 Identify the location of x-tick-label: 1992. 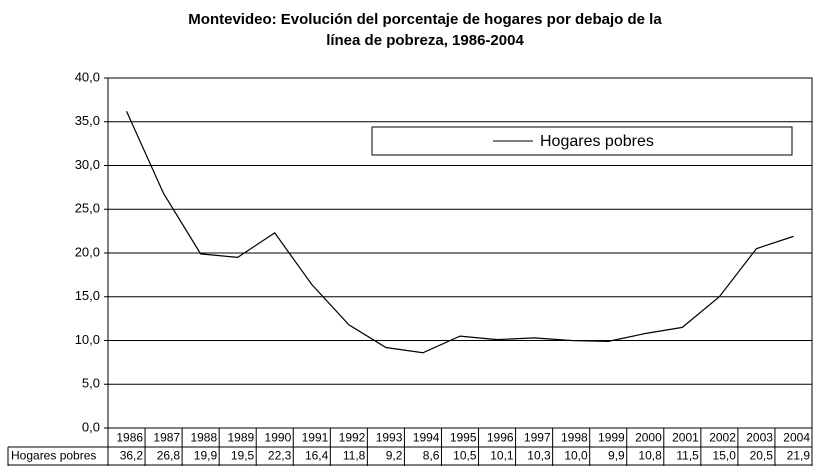
(352, 438).